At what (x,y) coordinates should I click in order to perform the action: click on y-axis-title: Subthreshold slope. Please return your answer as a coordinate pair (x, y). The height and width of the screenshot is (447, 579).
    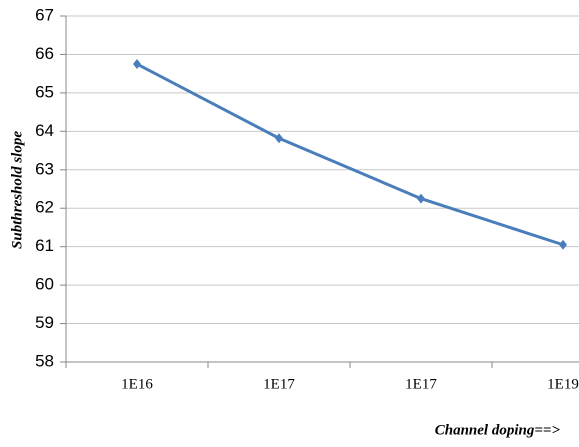
    Looking at the image, I should click on (17, 190).